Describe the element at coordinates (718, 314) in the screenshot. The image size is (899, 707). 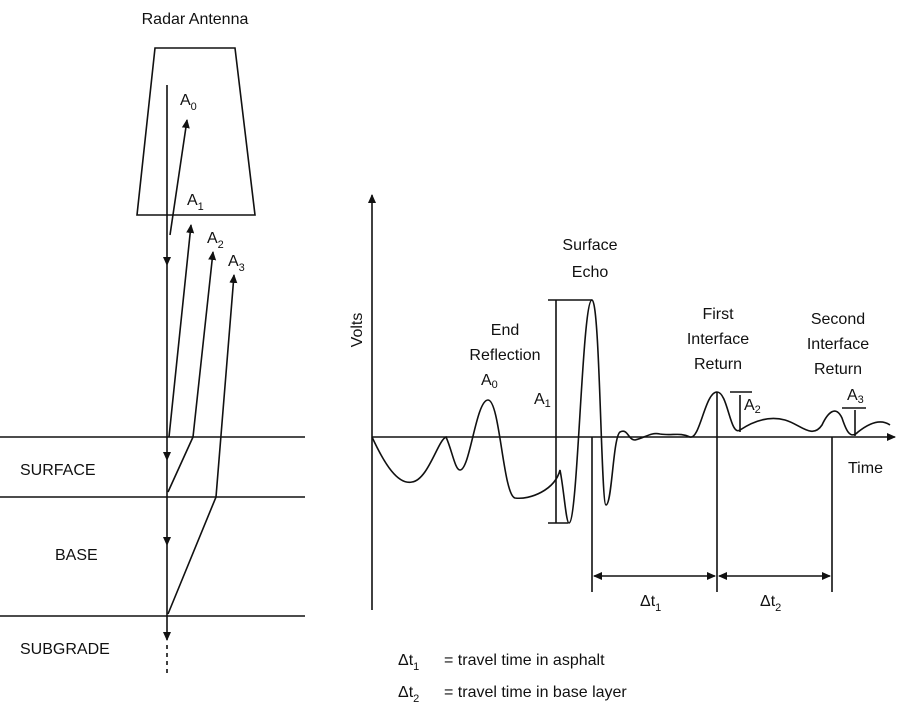
I see `annotation-line: First` at that location.